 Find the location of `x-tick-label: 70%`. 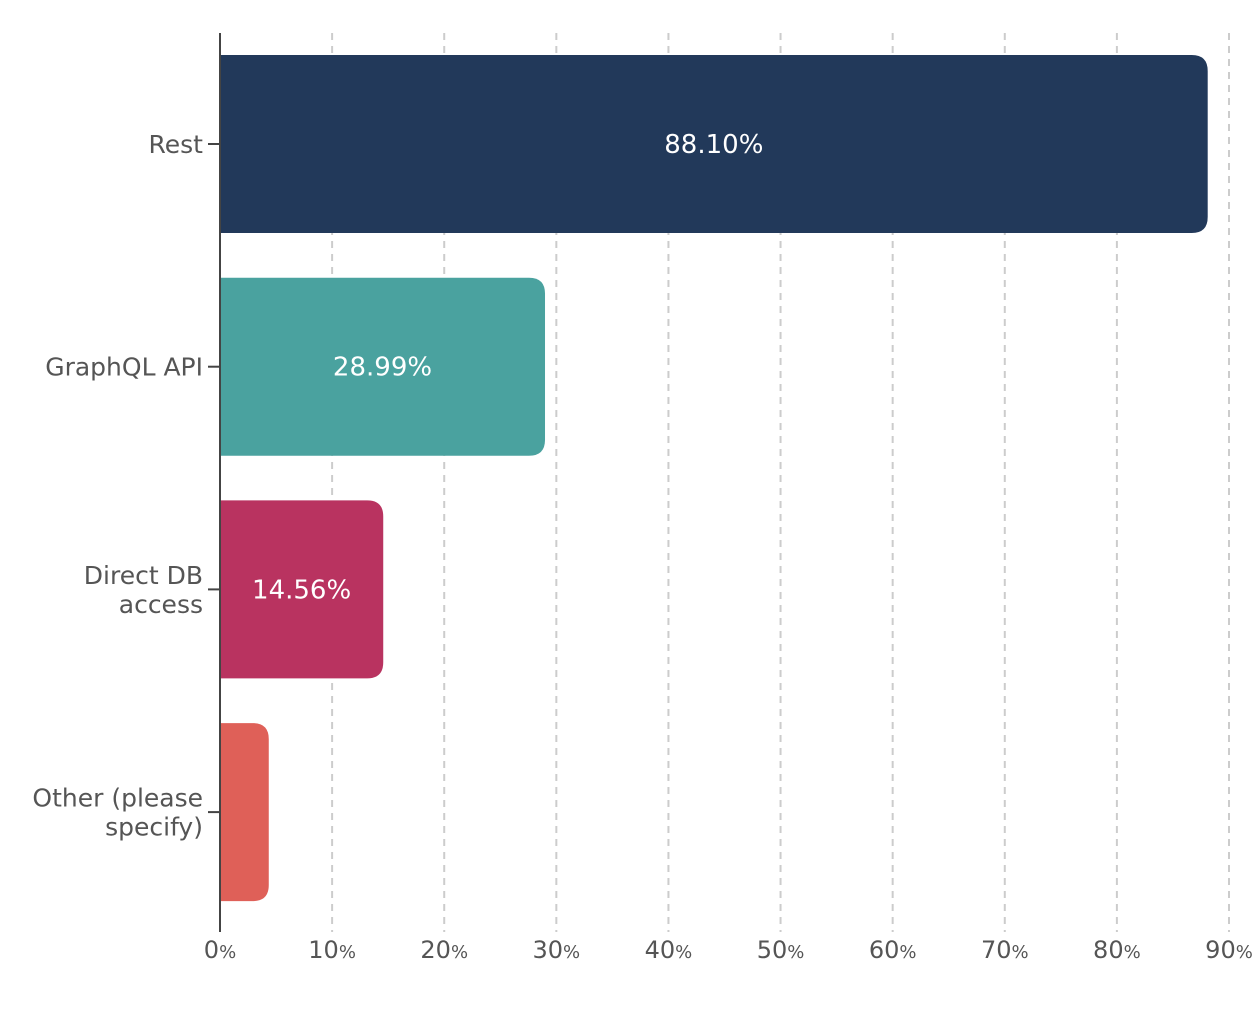

x-tick-label: 70% is located at coordinates (1005, 950).